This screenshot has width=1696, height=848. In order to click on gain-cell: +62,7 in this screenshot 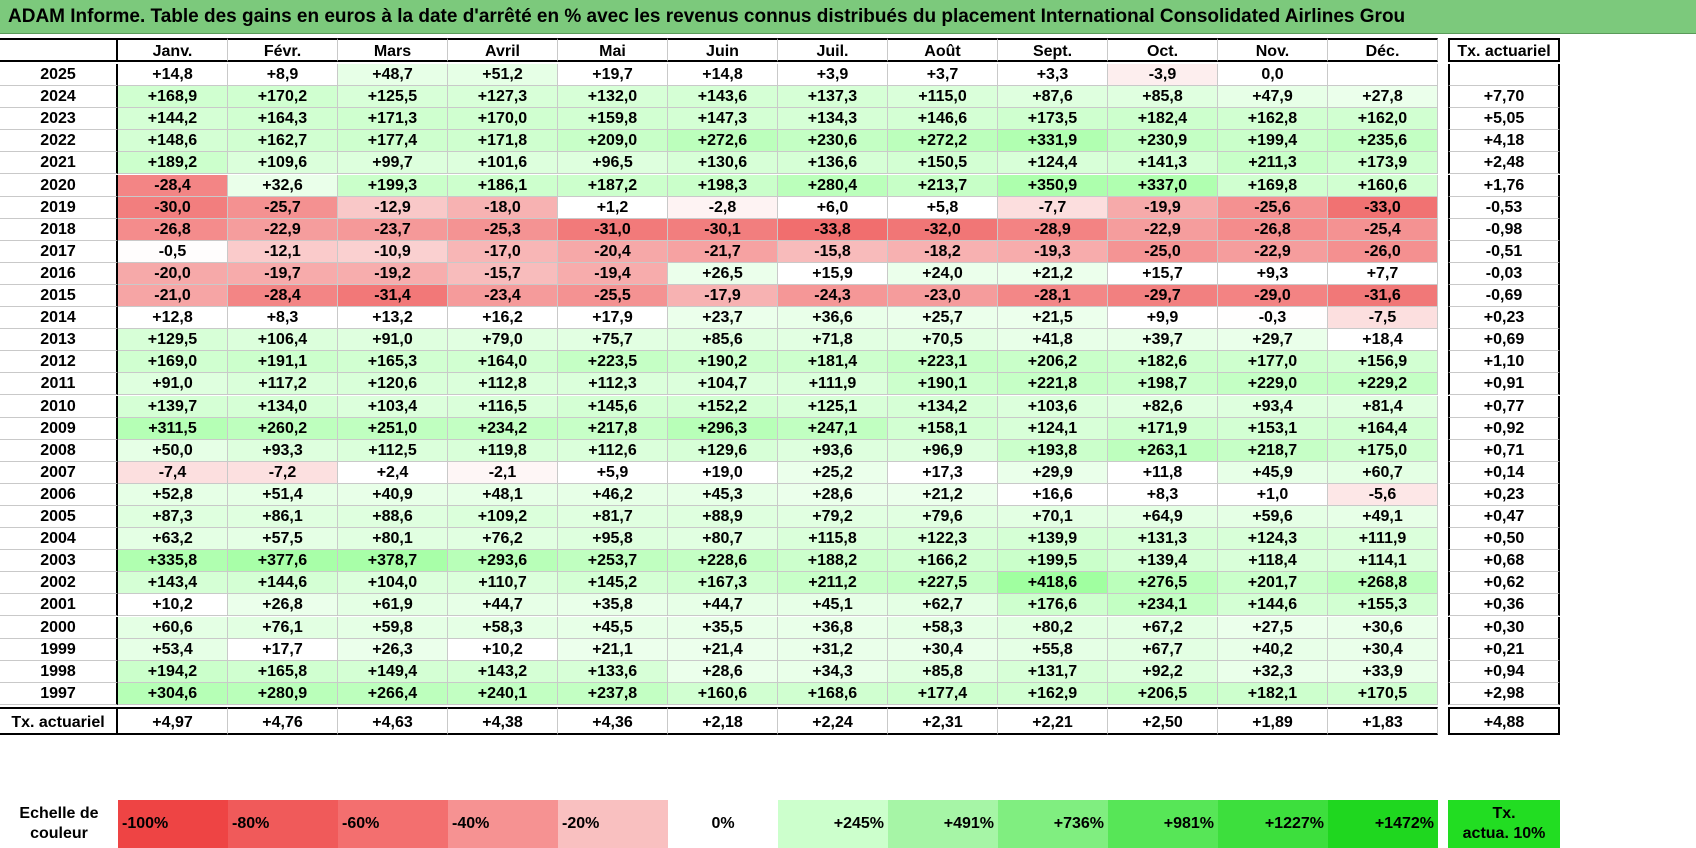, I will do `click(943, 605)`.